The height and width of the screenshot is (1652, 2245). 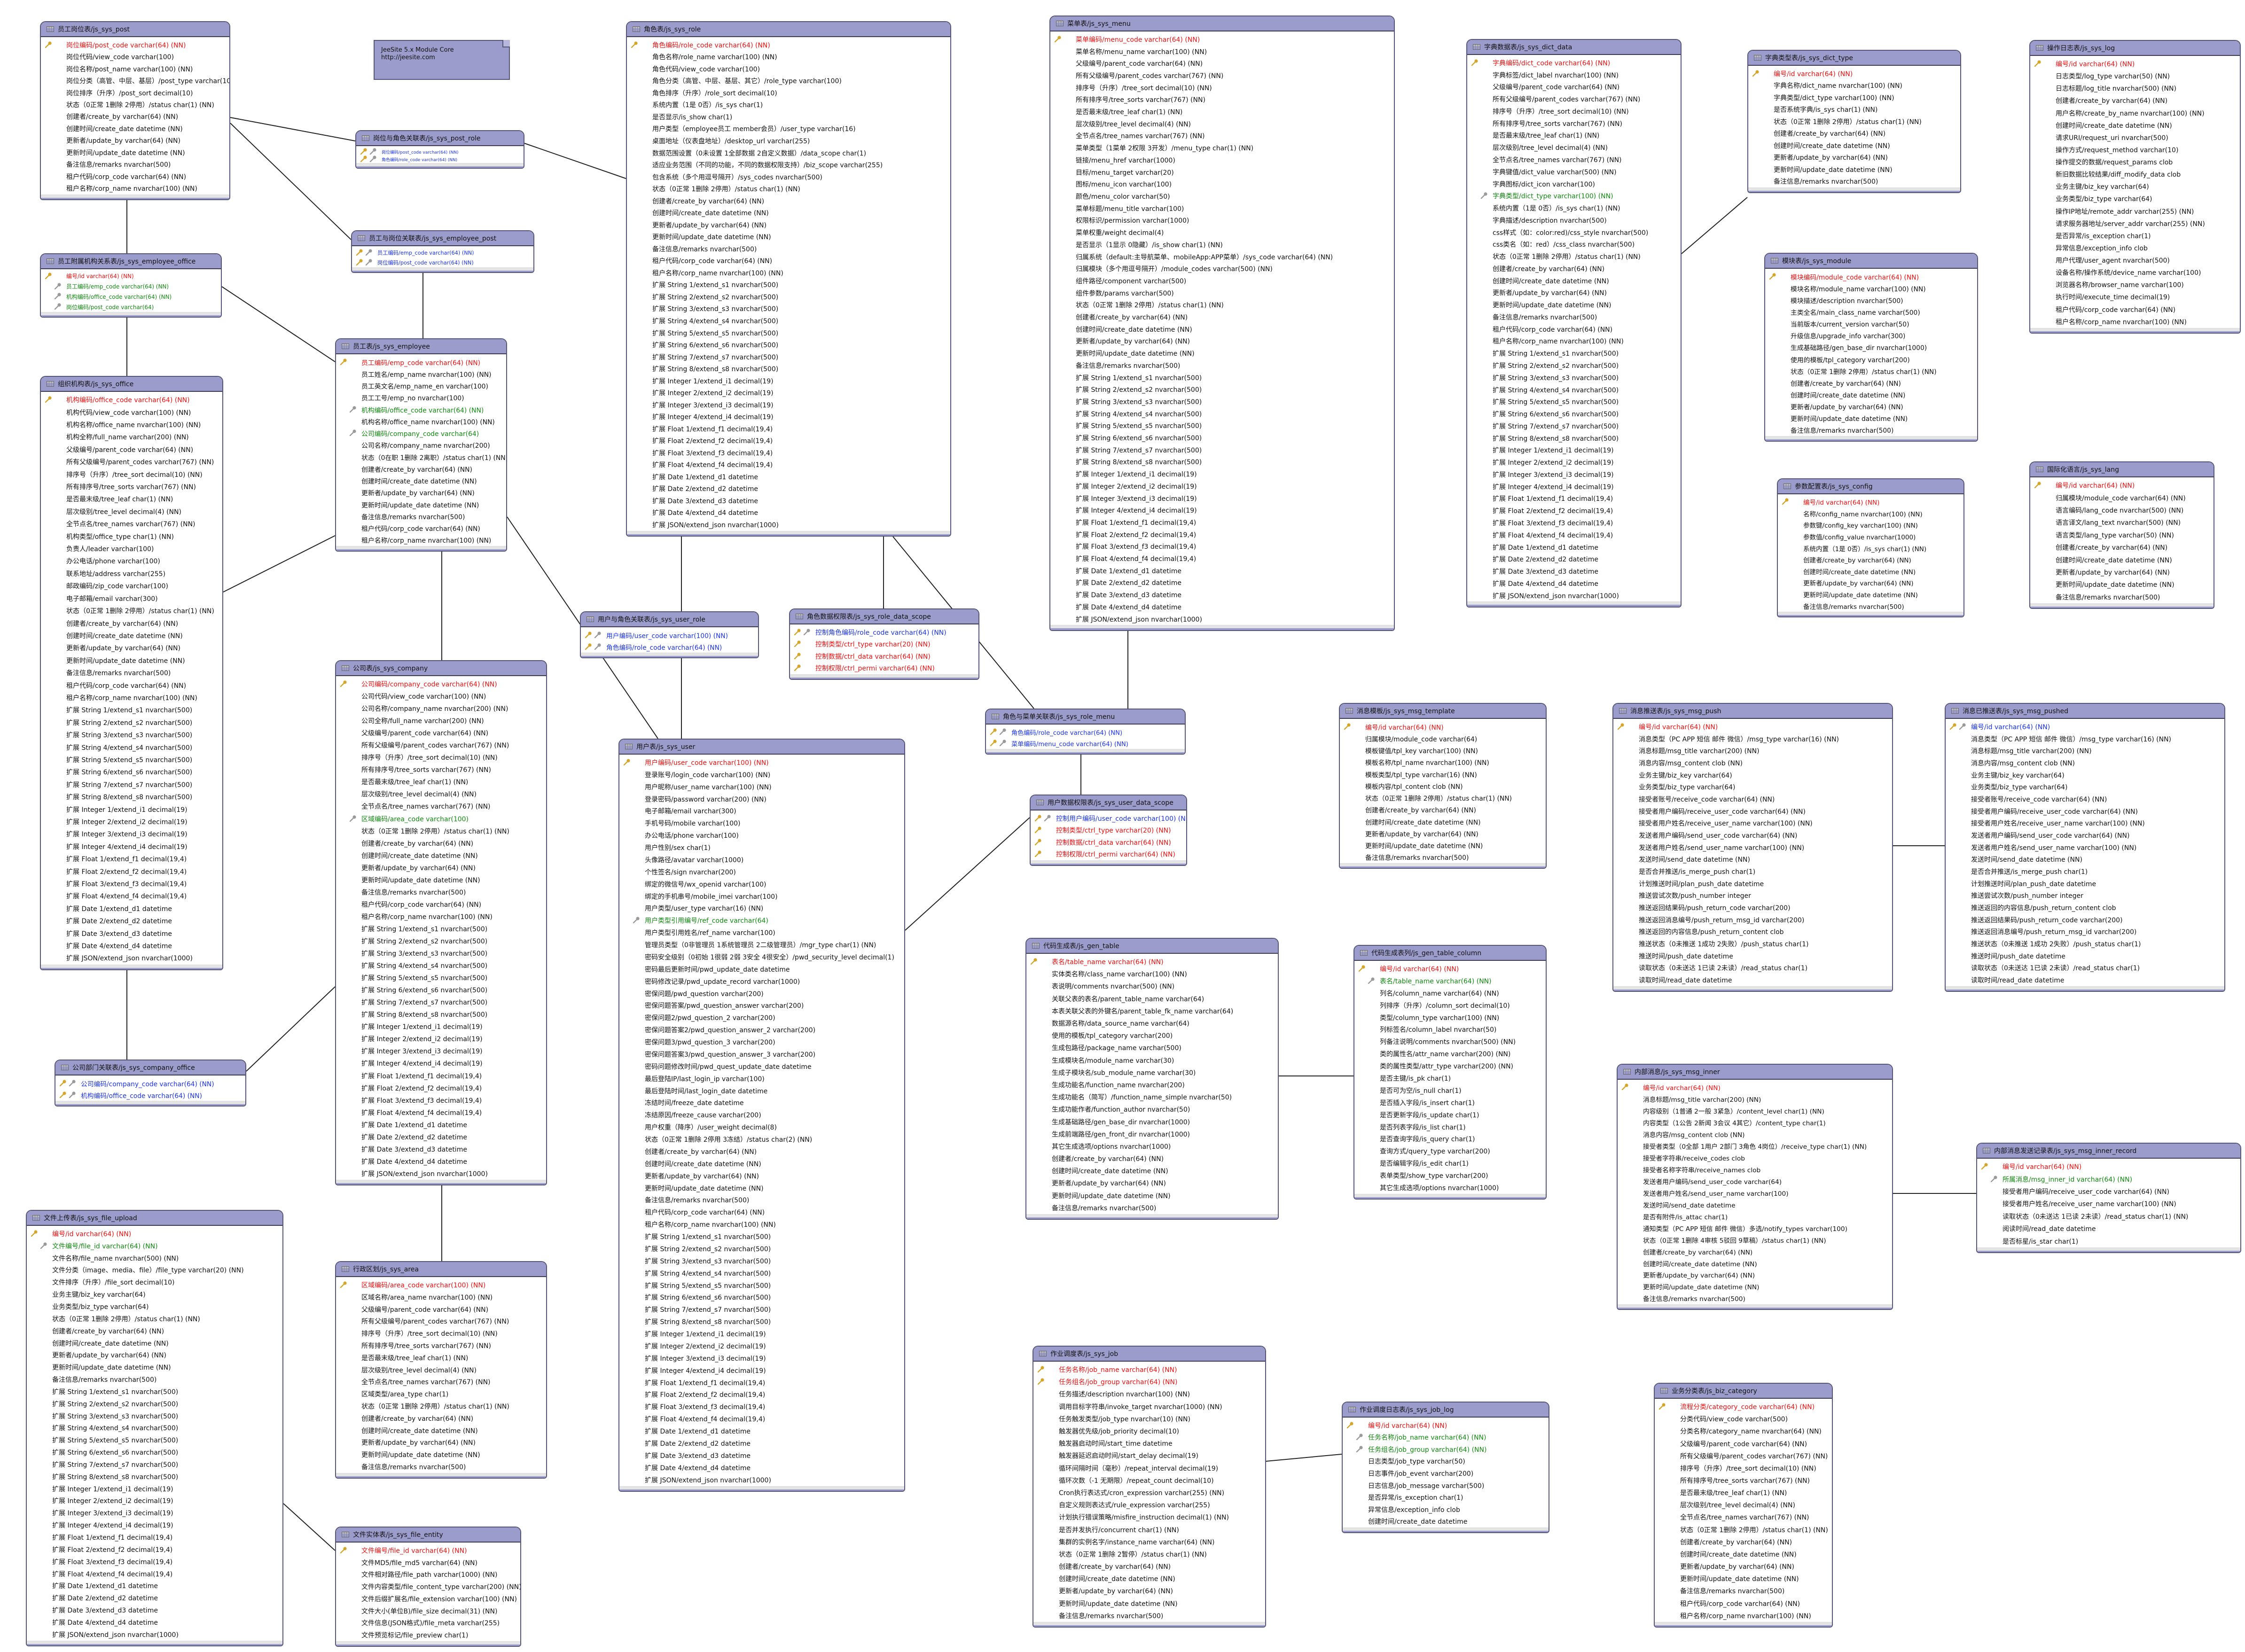 I want to click on column: 列排序（升序）/column_sort decimal(10), so click(x=1450, y=1005).